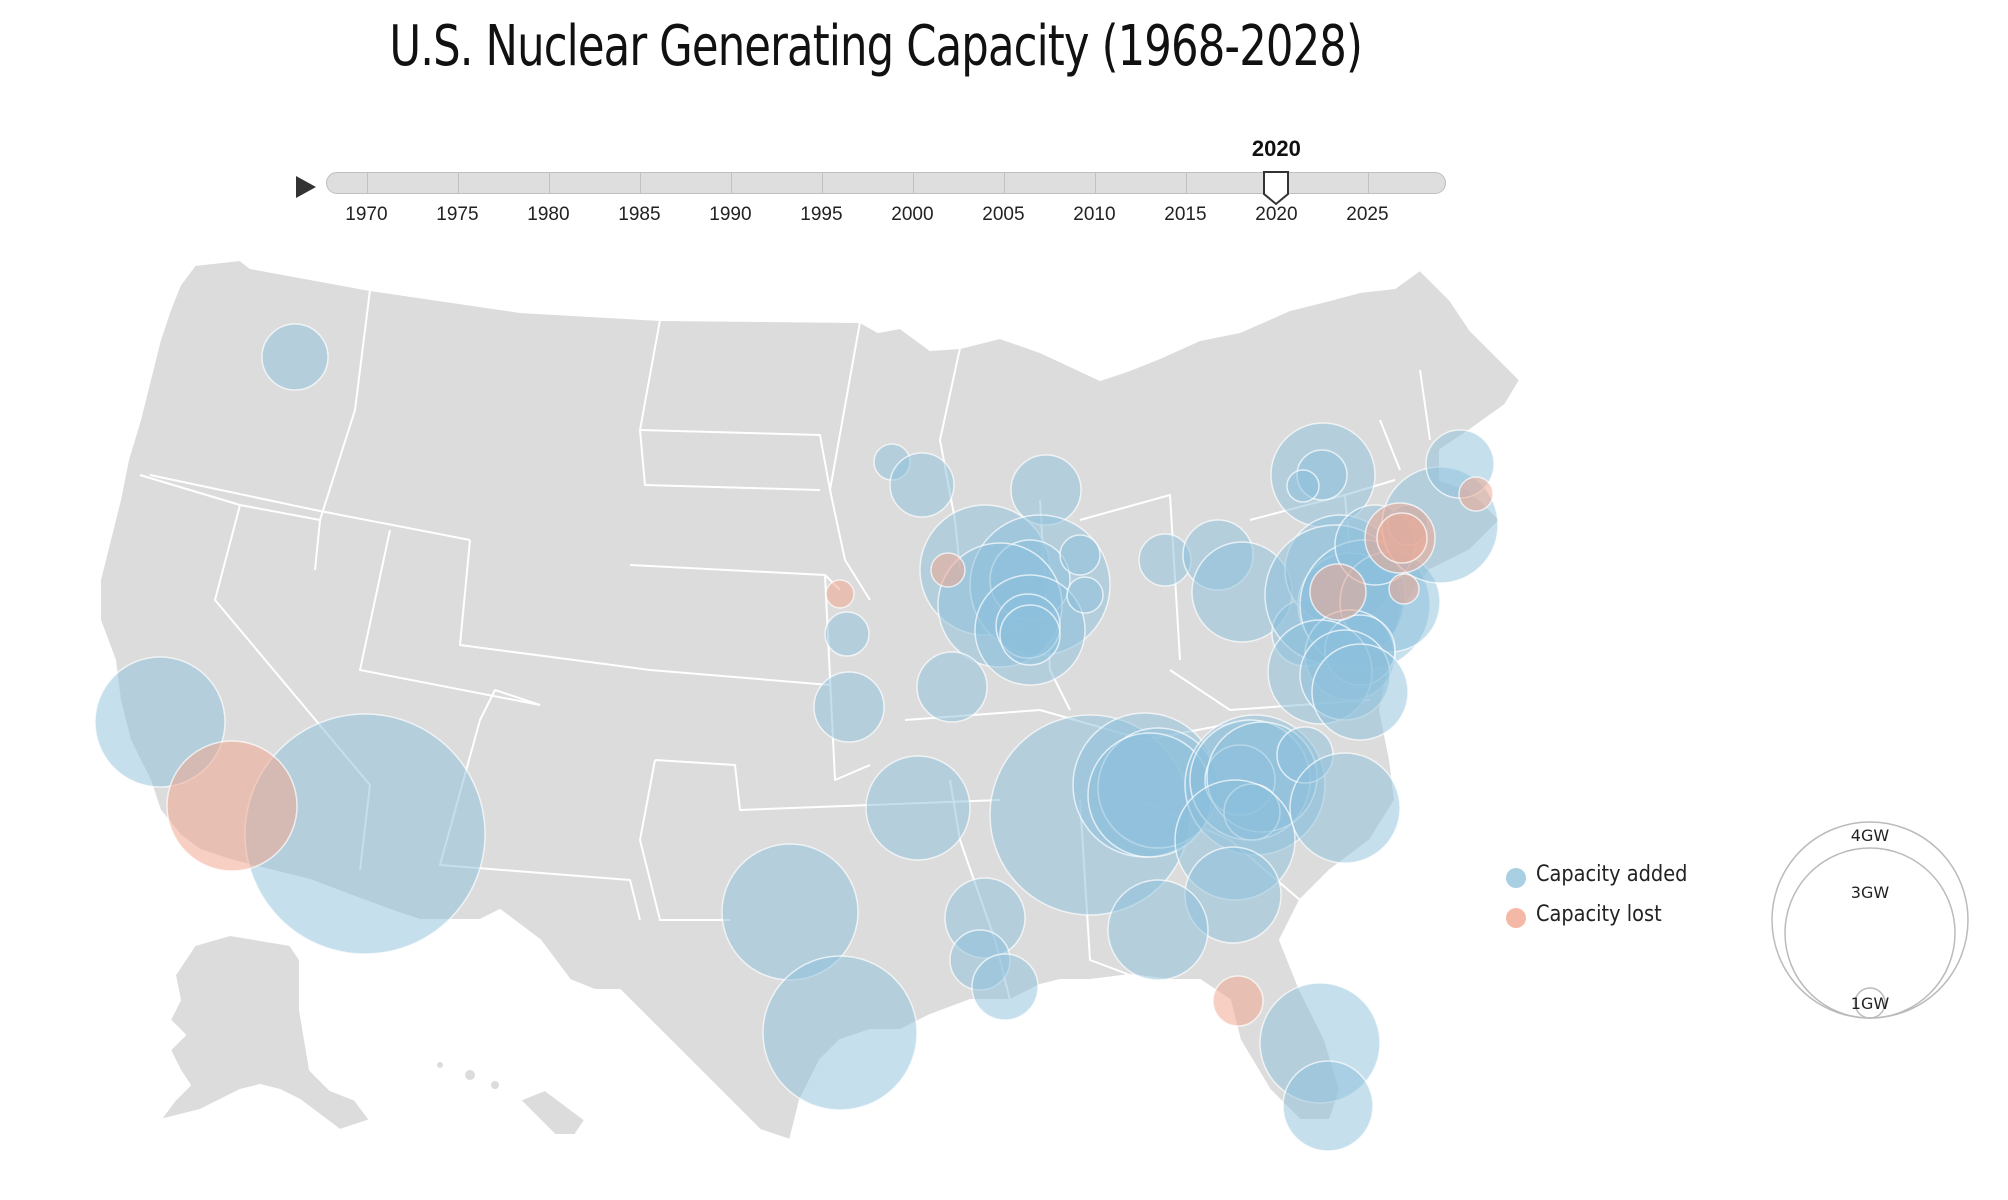 The width and height of the screenshot is (2008, 1200). I want to click on tick-label: 1985, so click(639, 214).